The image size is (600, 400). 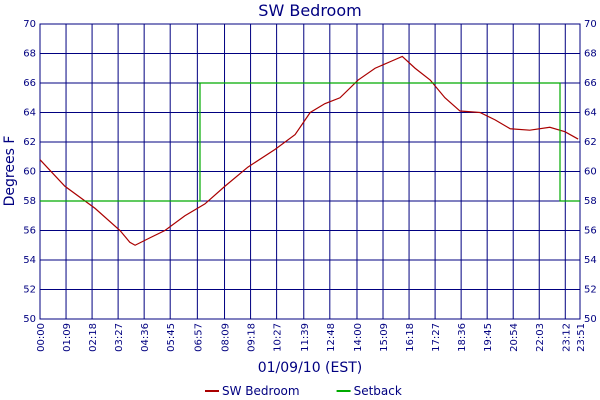 I want to click on y-axis-label: Degrees F, so click(x=10, y=171).